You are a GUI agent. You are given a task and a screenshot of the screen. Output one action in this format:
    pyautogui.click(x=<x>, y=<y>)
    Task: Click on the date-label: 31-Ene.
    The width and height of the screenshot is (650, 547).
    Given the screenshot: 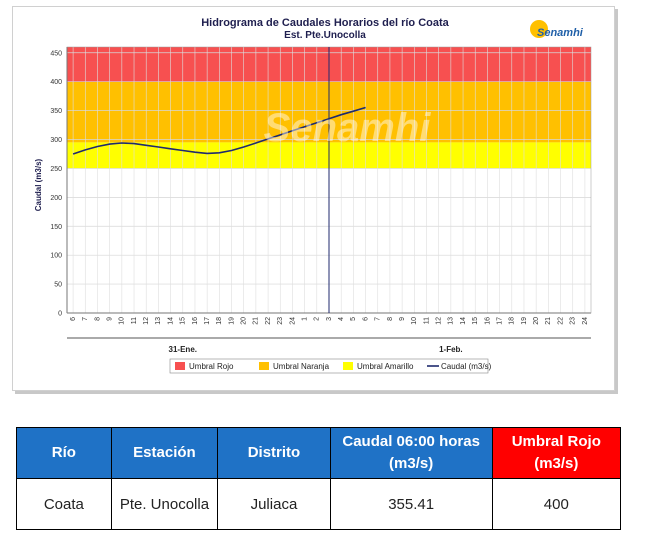 What is the action you would take?
    pyautogui.click(x=183, y=349)
    